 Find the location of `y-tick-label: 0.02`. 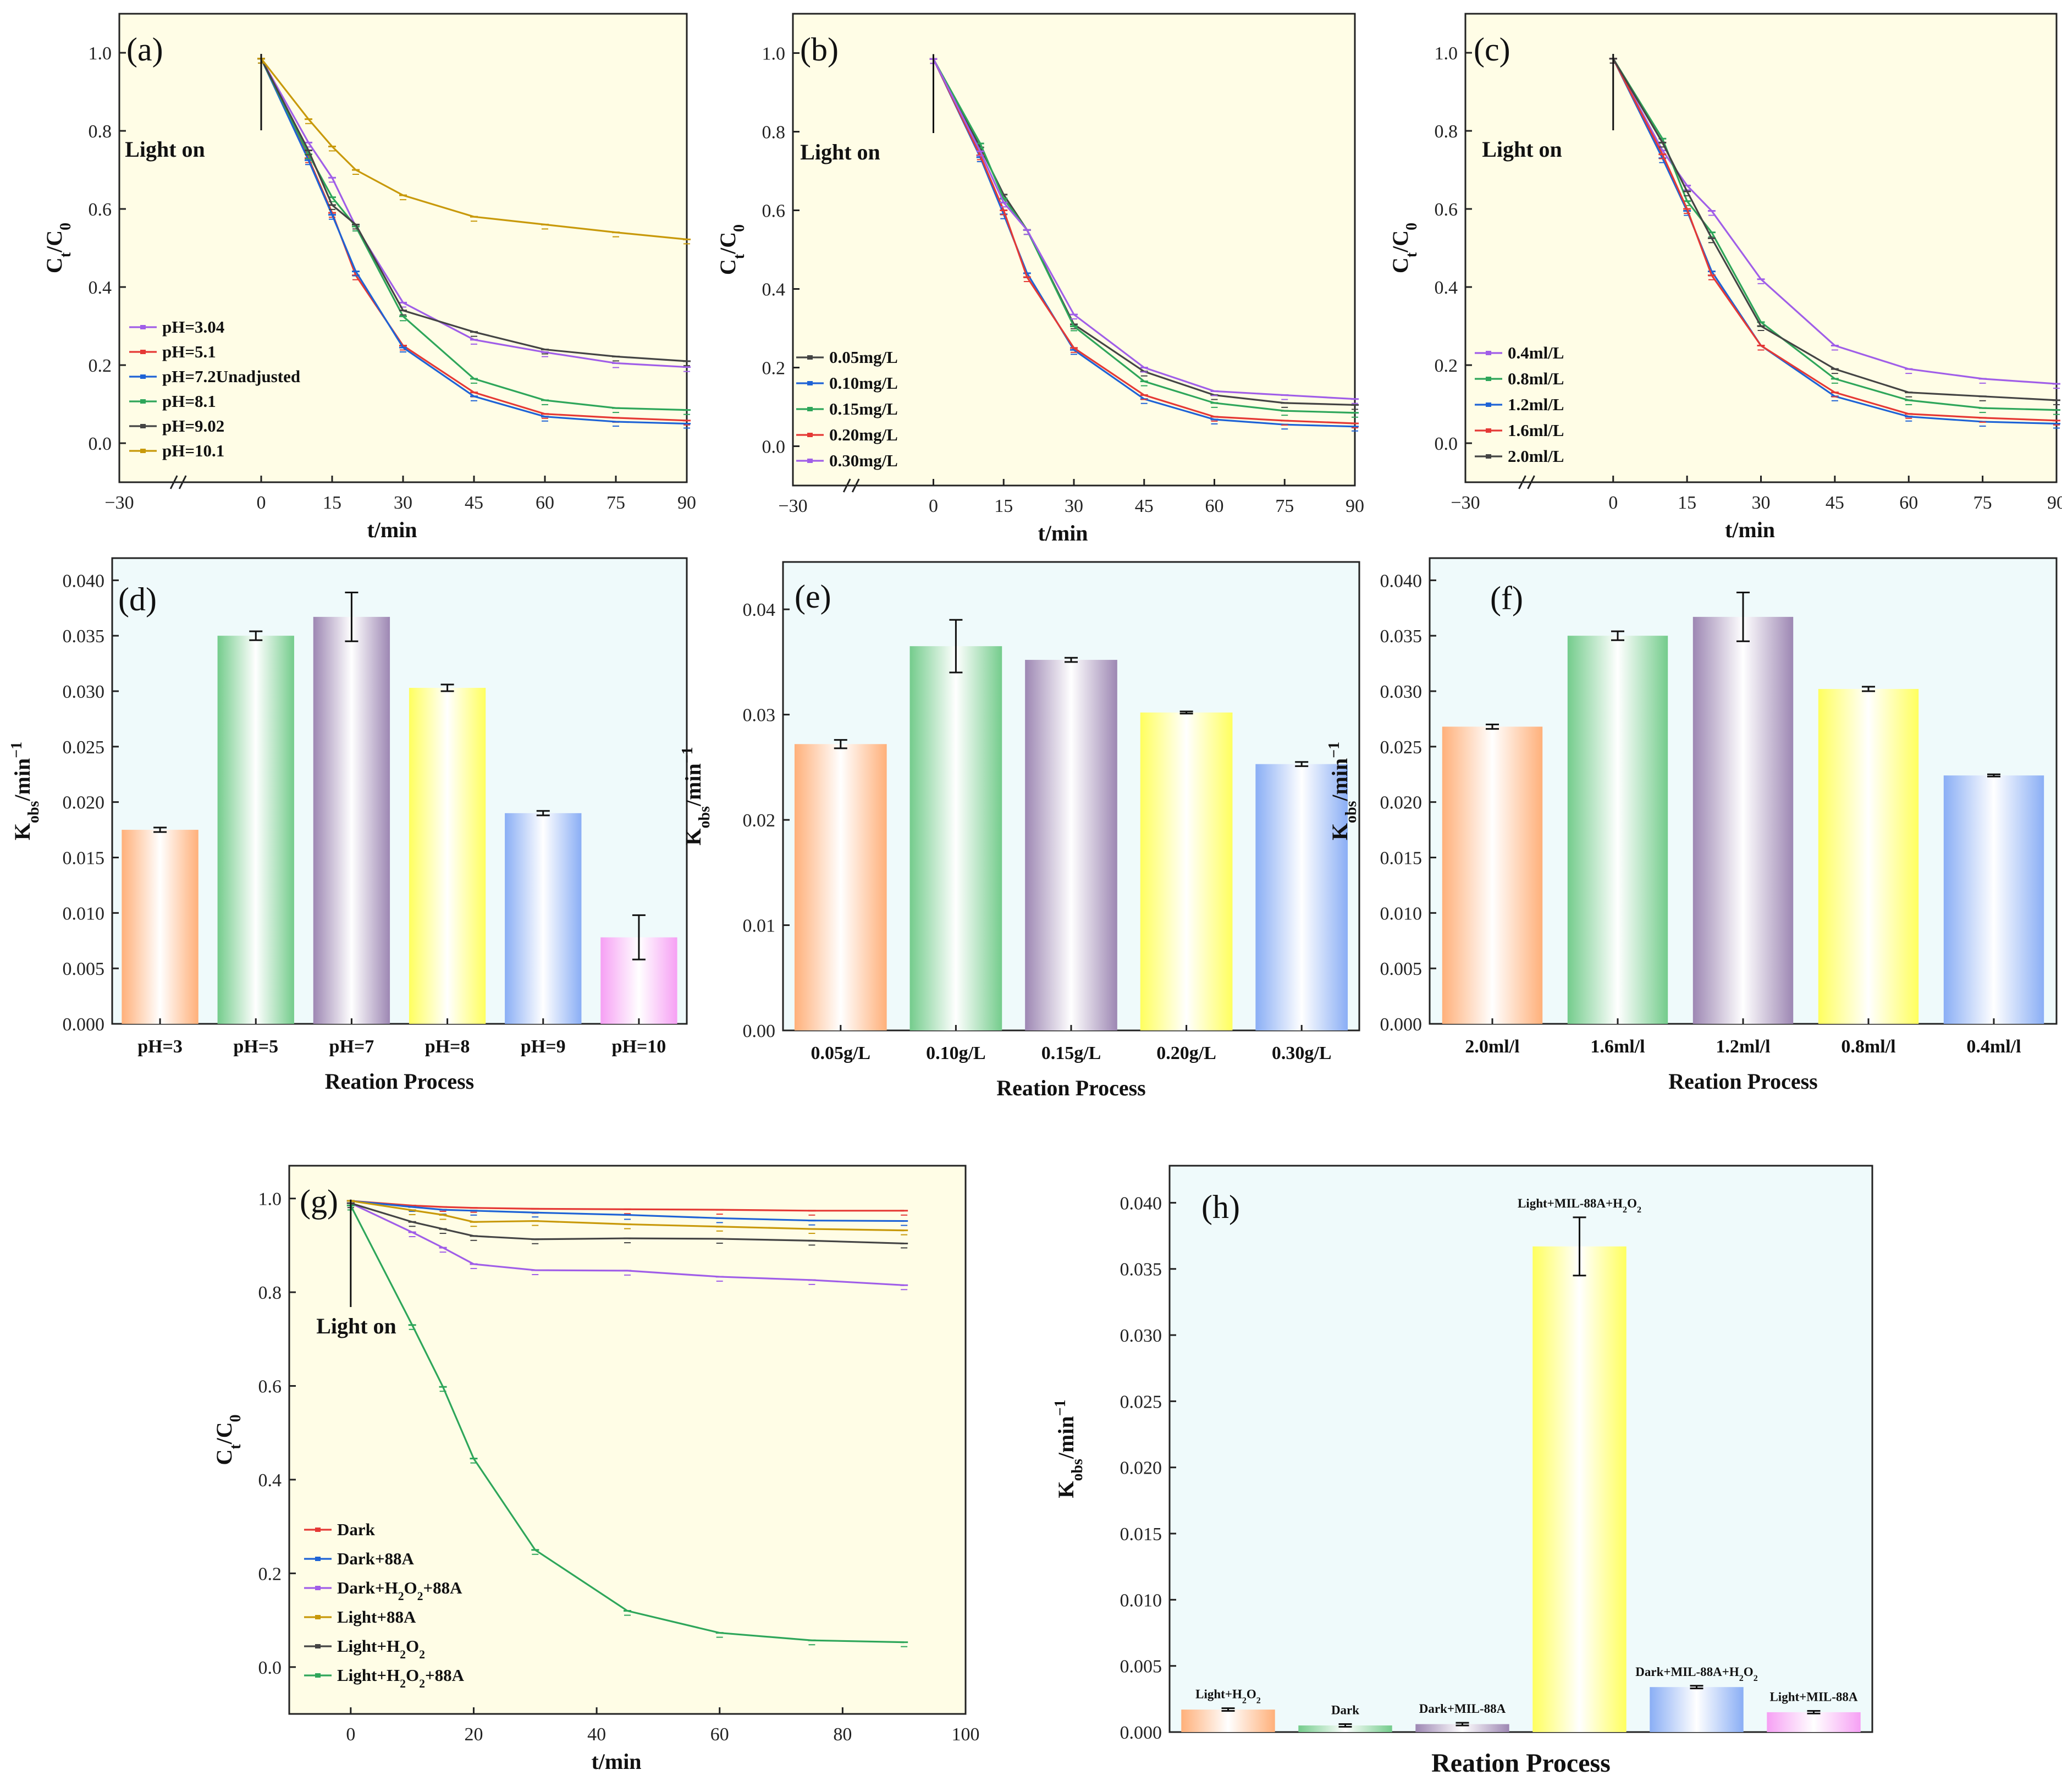

y-tick-label: 0.02 is located at coordinates (759, 820).